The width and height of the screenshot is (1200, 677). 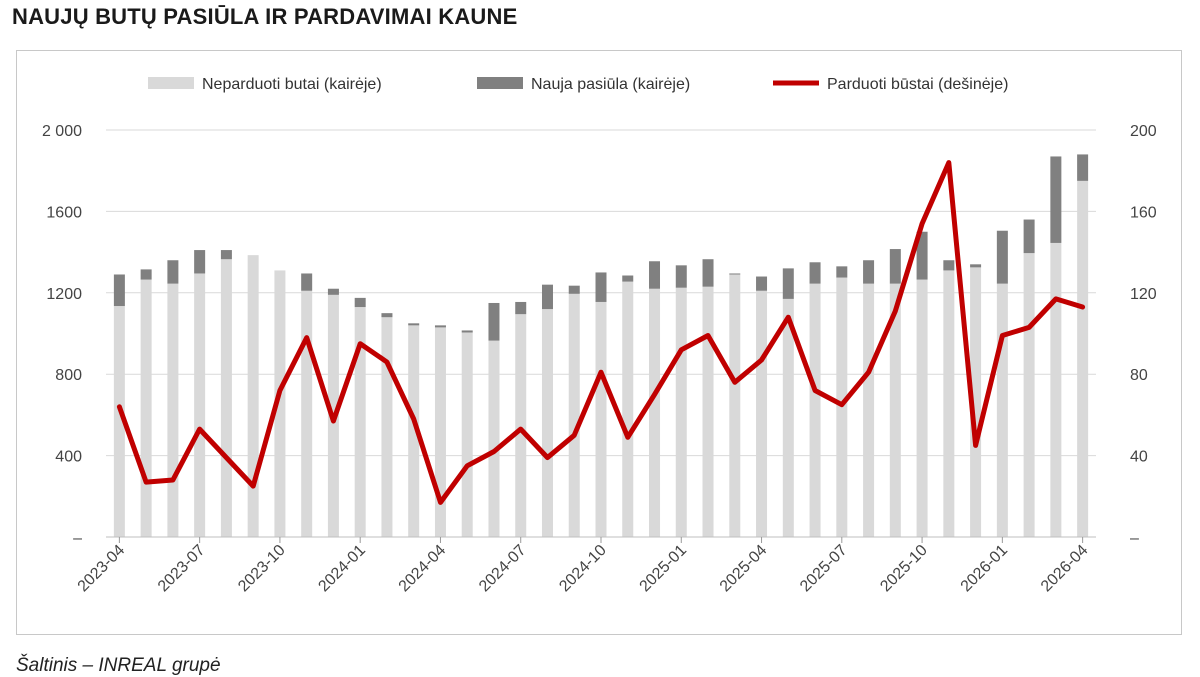 What do you see at coordinates (917, 84) in the screenshot?
I see `legend-sold-label: Parduoti būstai (dešinėje)` at bounding box center [917, 84].